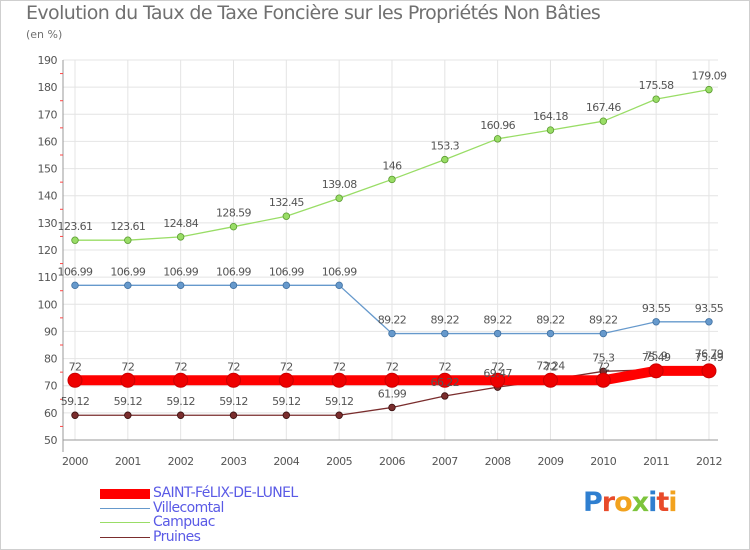  I want to click on chart-subtitle: (en %), so click(44, 34).